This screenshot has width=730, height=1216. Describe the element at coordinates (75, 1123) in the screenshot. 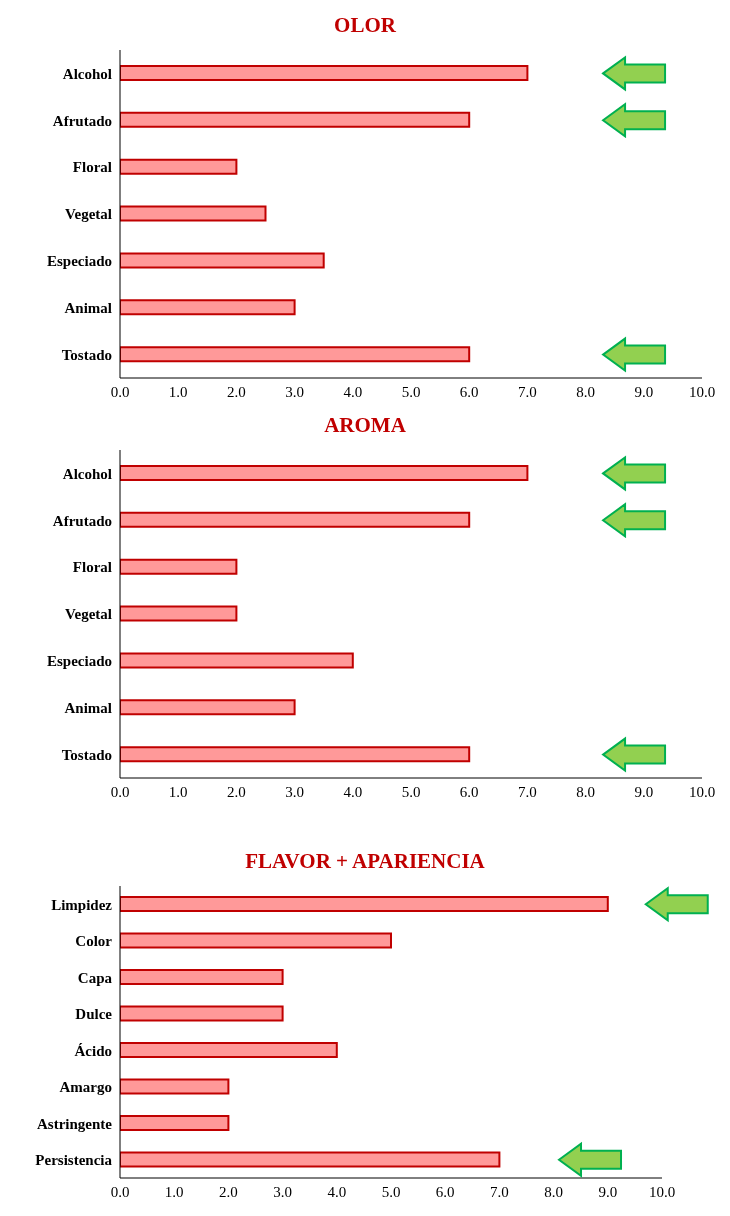

I see `y-tick-label: Astringente` at that location.